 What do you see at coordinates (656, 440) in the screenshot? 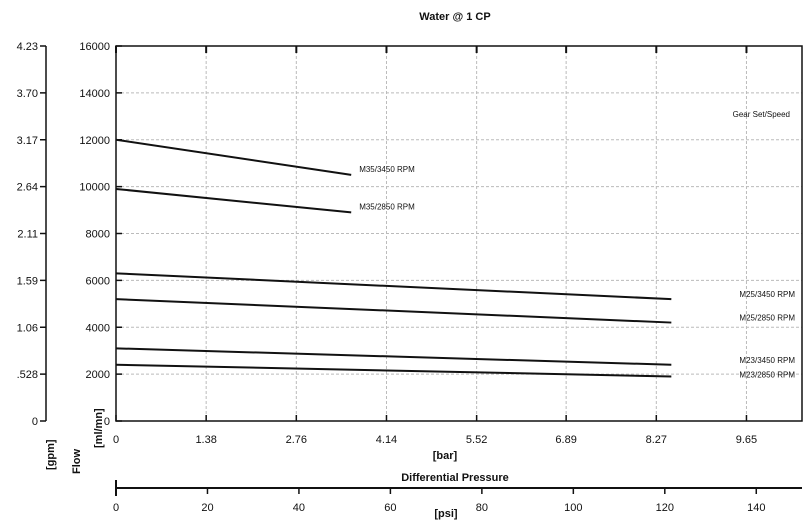
I see `x-tick-label: 8.27` at bounding box center [656, 440].